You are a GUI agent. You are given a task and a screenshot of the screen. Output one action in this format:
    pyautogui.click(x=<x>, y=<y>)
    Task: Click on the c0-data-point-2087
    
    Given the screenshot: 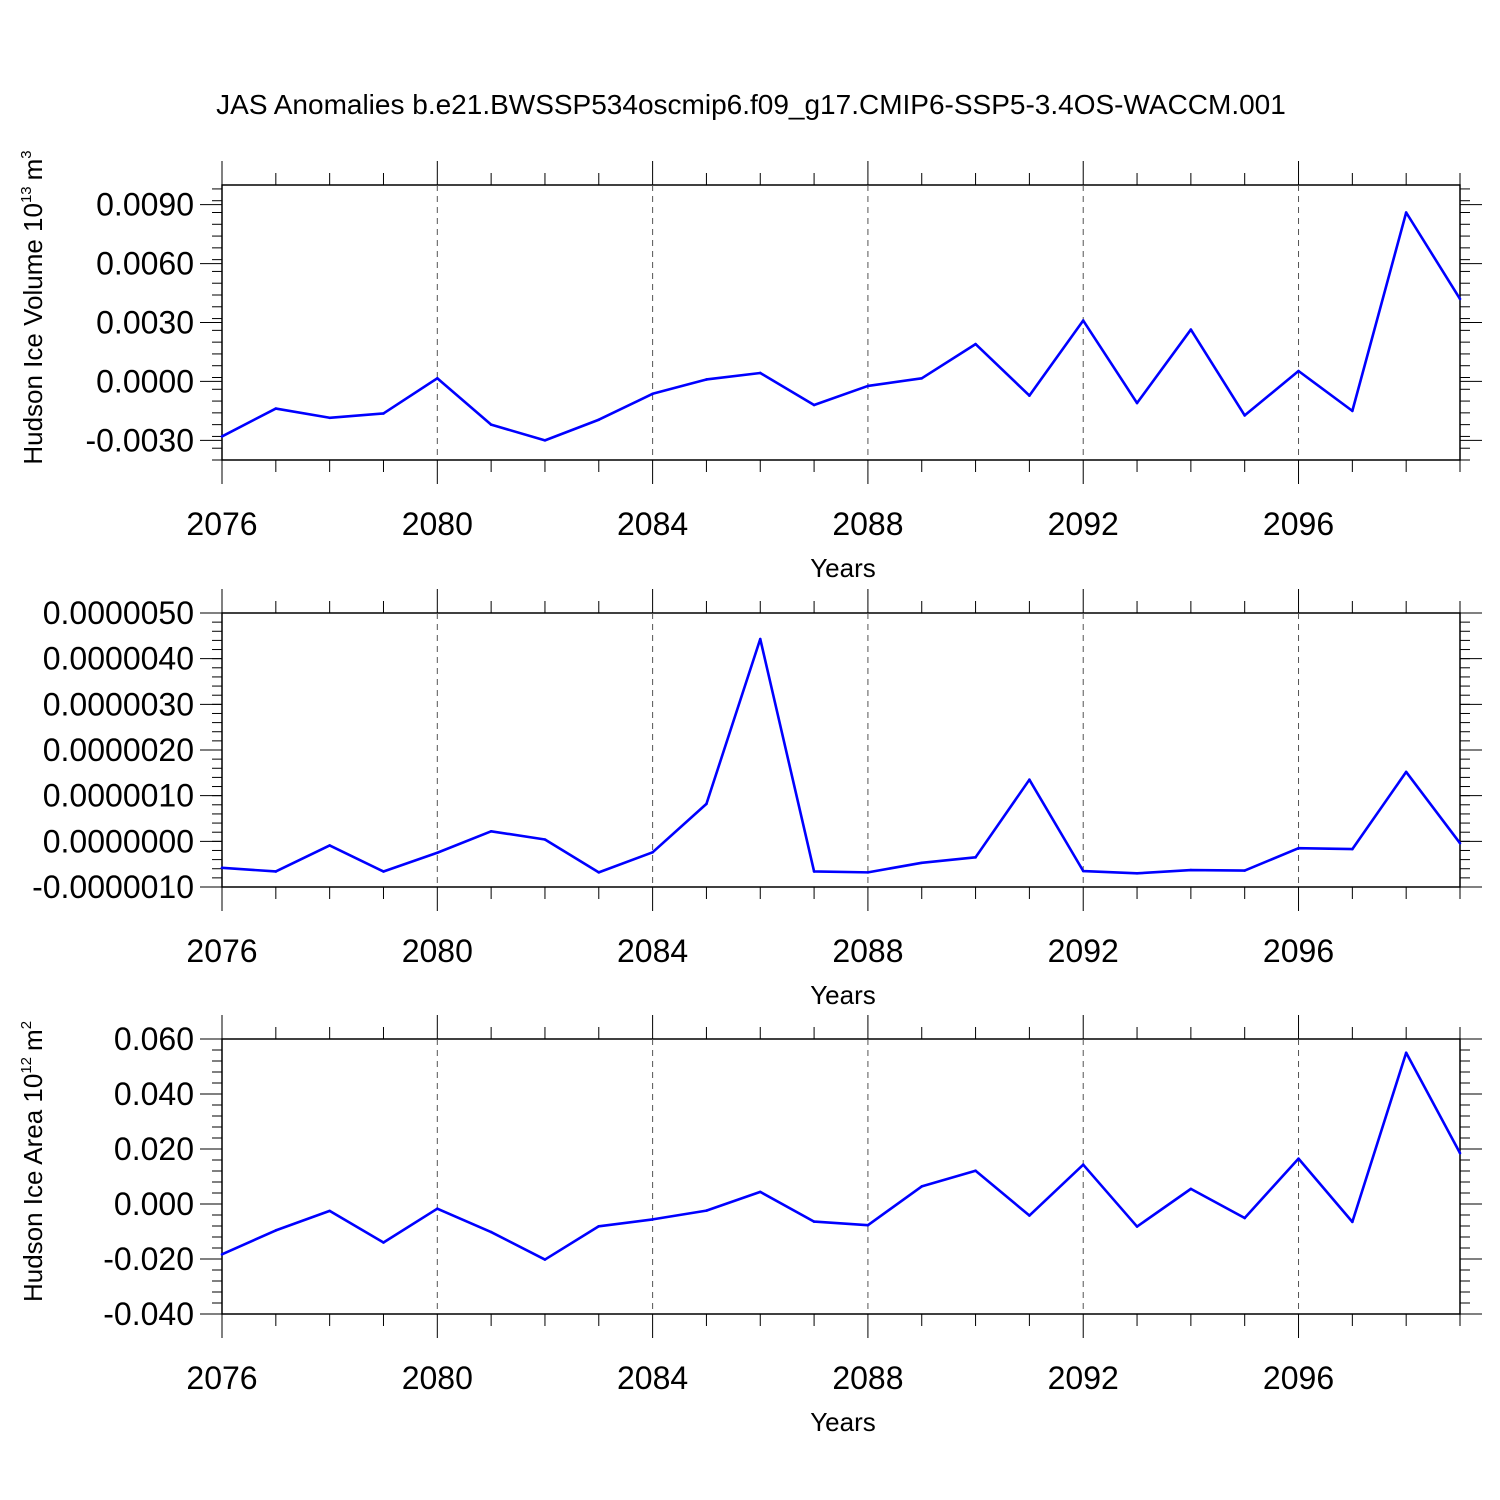 What is the action you would take?
    pyautogui.click(x=814, y=405)
    